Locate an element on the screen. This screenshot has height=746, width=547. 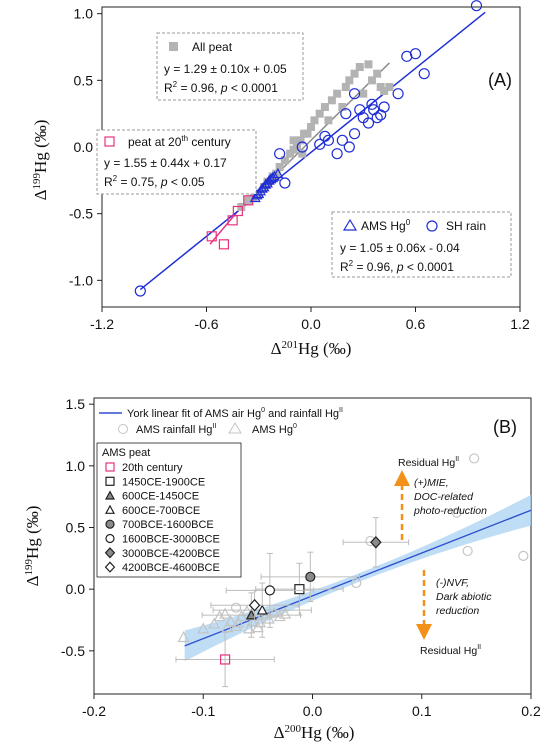
y-tick-label: -0.5 is located at coordinates (73, 651).